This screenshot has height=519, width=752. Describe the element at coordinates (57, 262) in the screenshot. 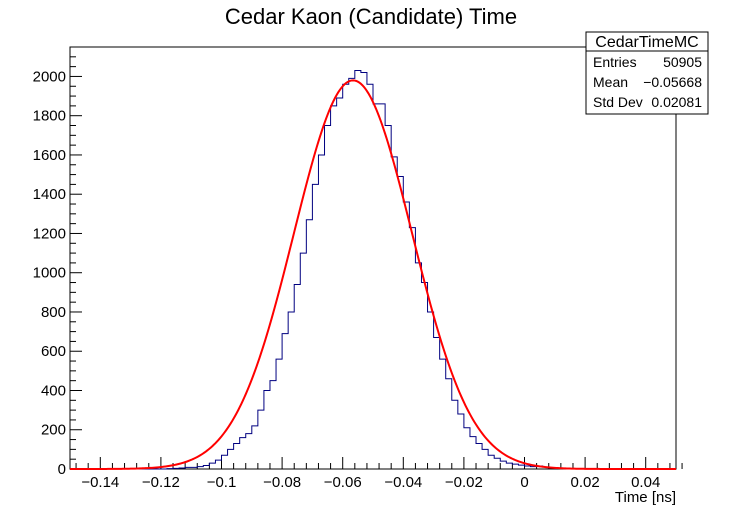

I see `y-axis: 0 200 400 600 800 1000 1200 1400 1600 1800 2000` at that location.